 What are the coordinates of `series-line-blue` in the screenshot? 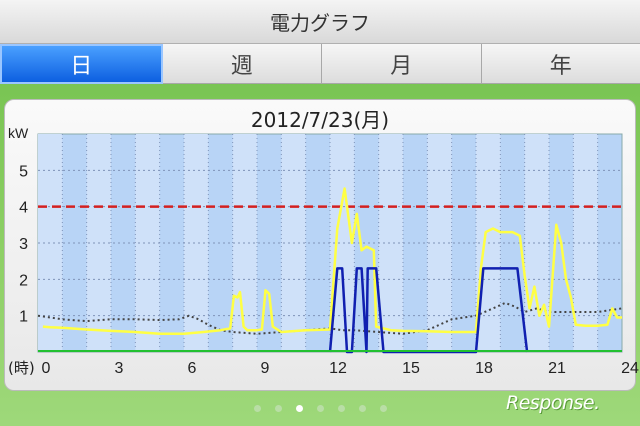 It's located at (428, 310).